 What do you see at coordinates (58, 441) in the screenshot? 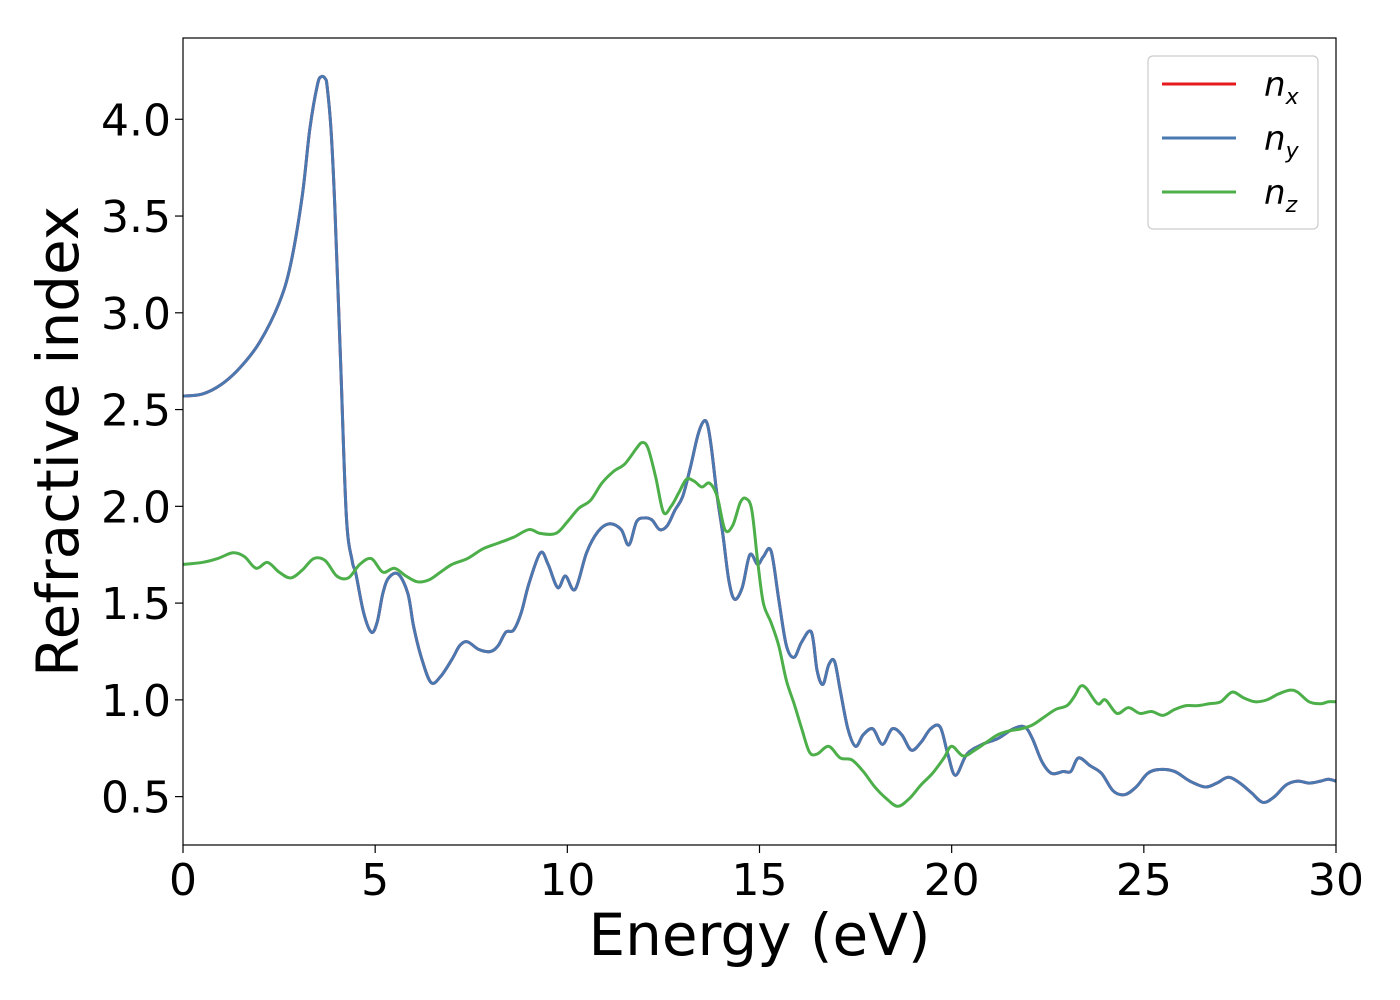
I see `y-axis-label: Refractive index` at bounding box center [58, 441].